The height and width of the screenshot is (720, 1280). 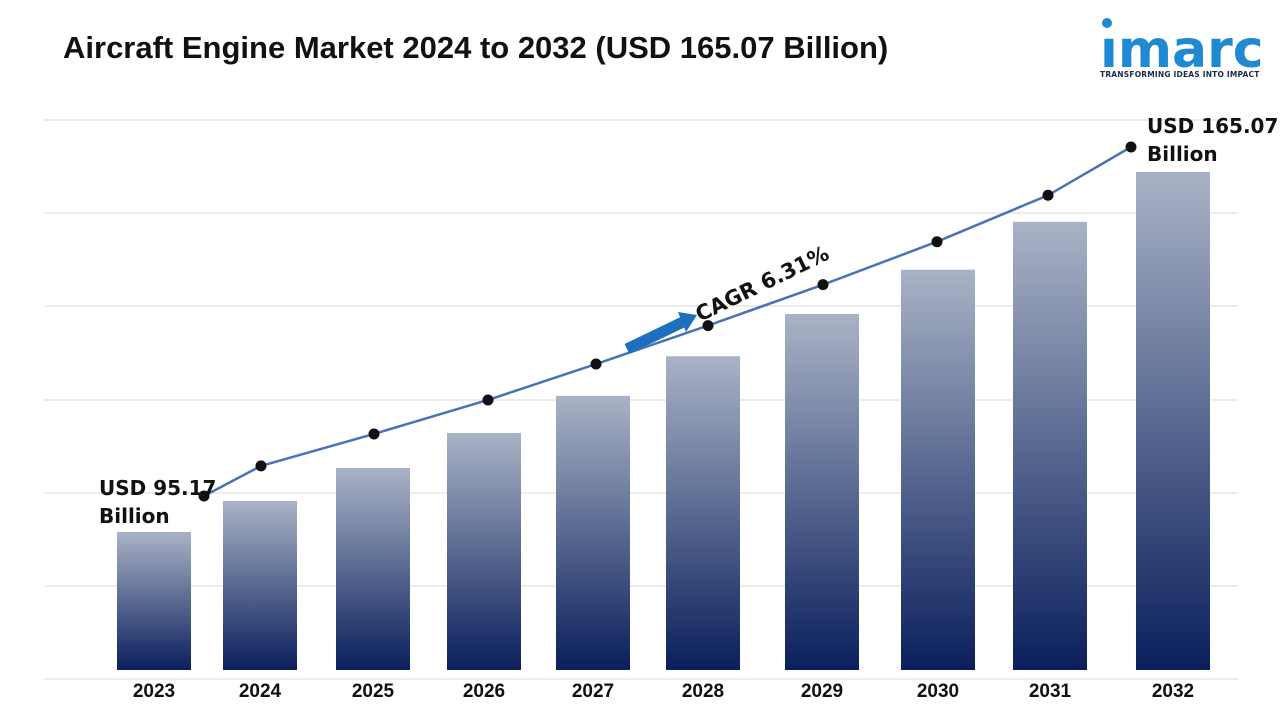 What do you see at coordinates (373, 691) in the screenshot?
I see `x-tick-label: 2025` at bounding box center [373, 691].